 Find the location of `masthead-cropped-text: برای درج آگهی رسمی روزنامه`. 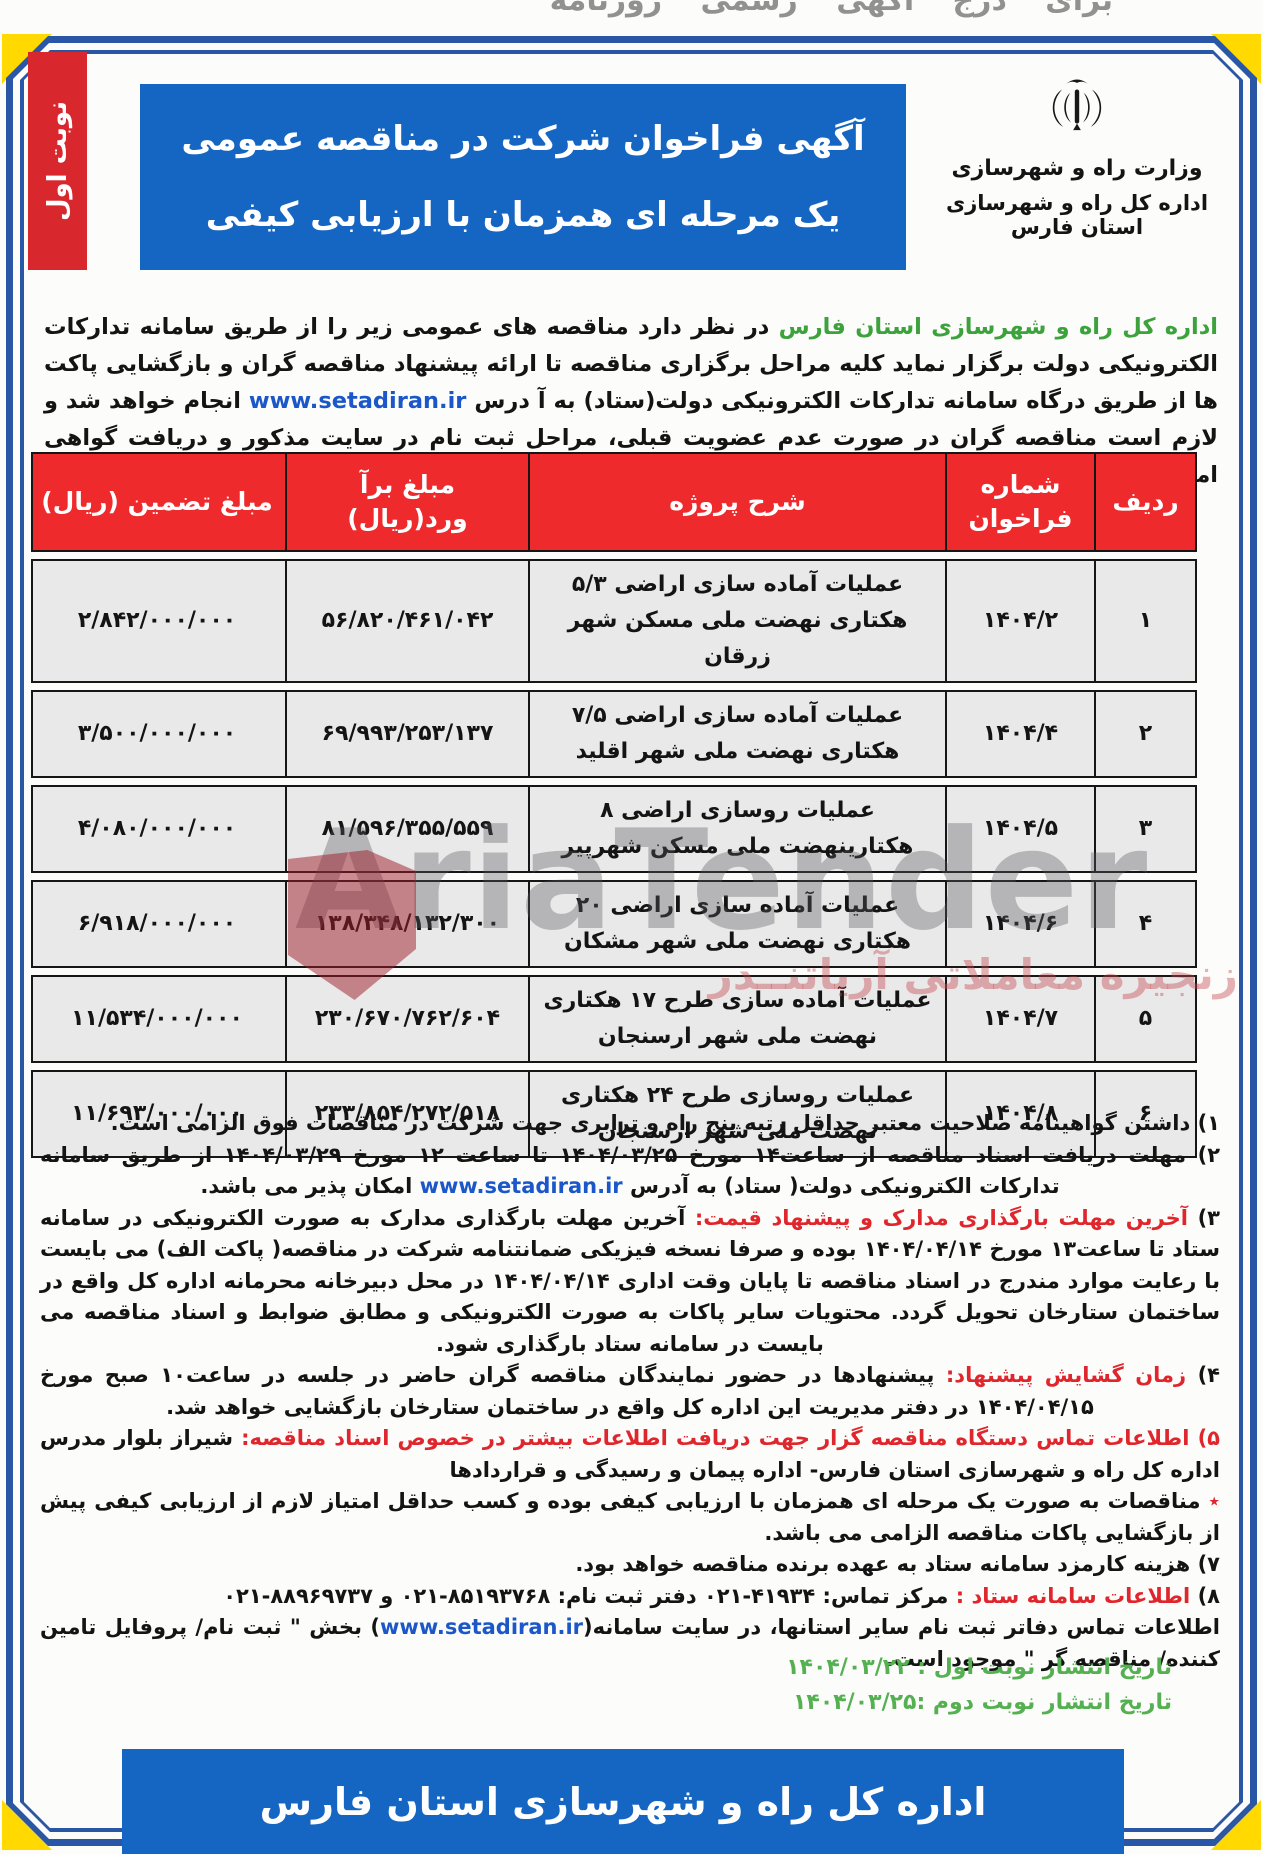

masthead-cropped-text: برای درج آگهی رسمی روزنامه is located at coordinates (698, 13).